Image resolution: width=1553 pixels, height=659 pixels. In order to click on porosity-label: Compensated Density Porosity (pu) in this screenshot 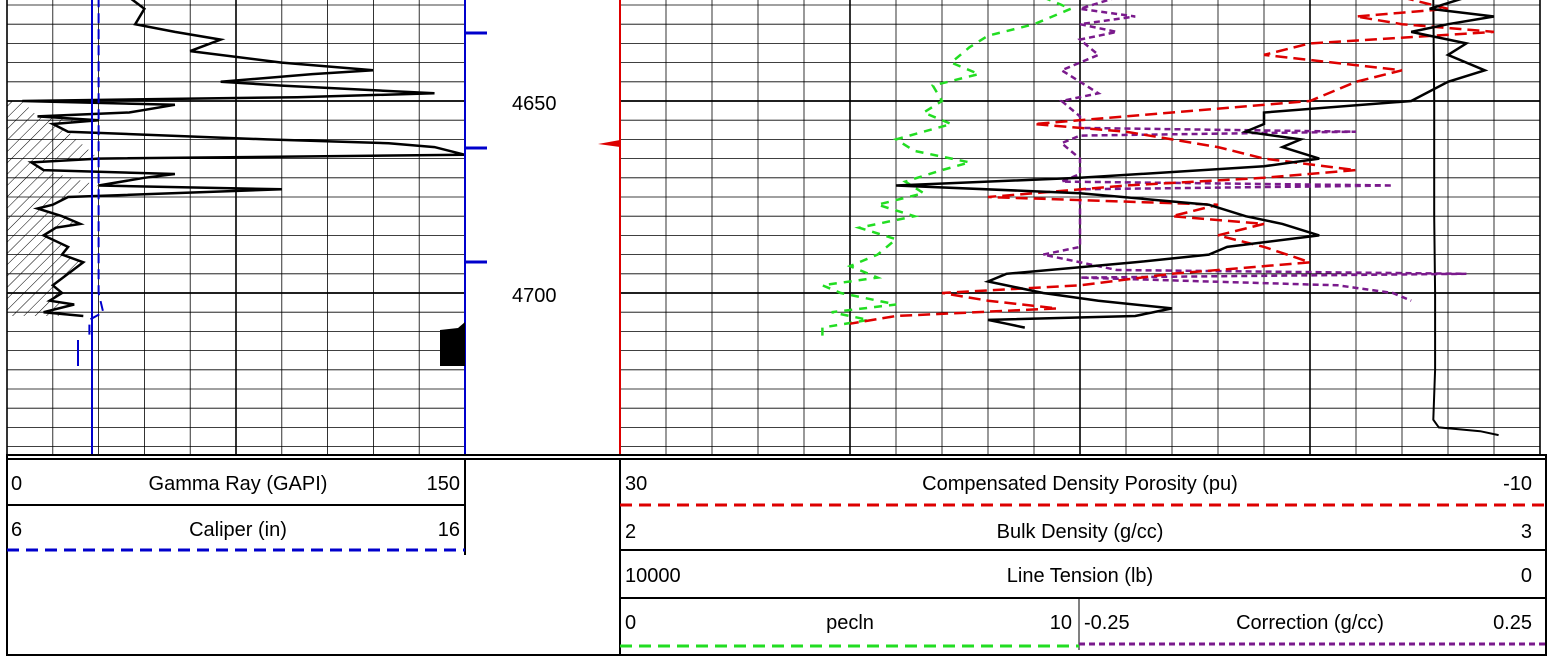, I will do `click(1080, 484)`.